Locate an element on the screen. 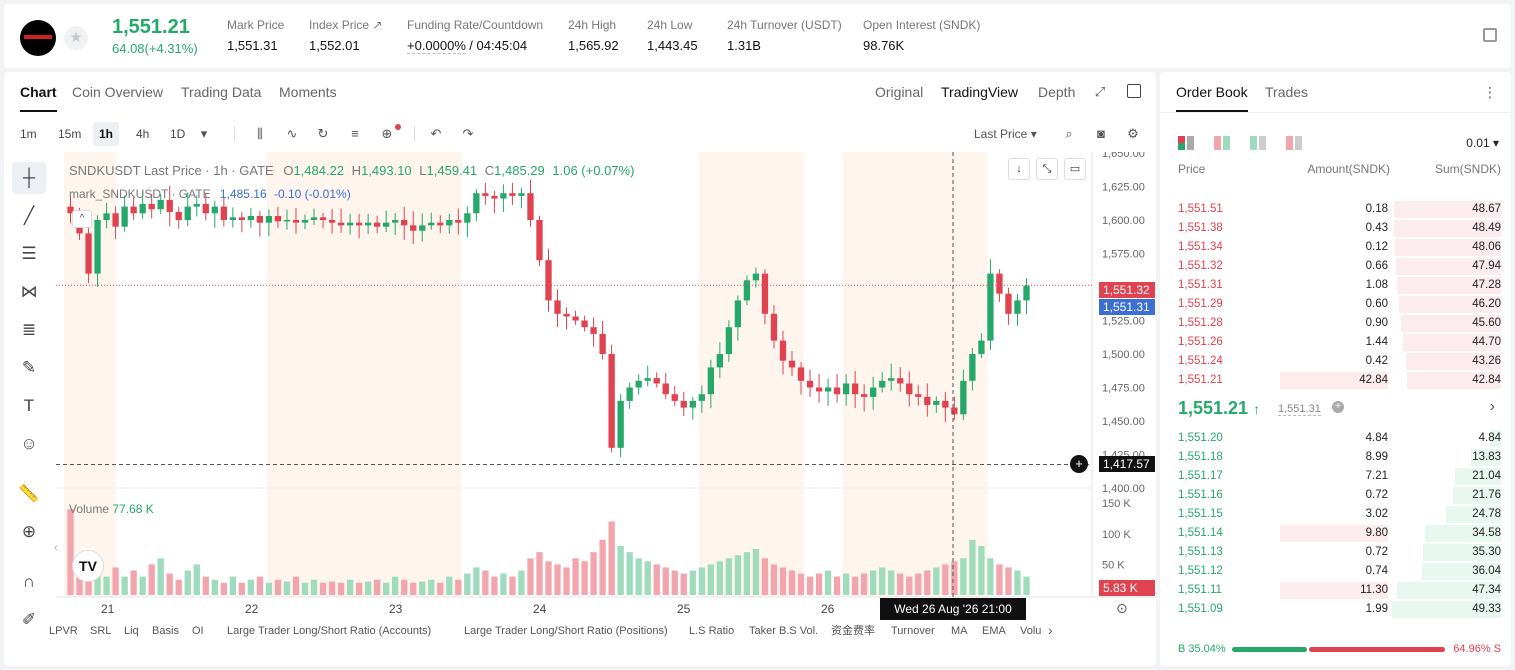  volume-bar is located at coordinates (683, 584).